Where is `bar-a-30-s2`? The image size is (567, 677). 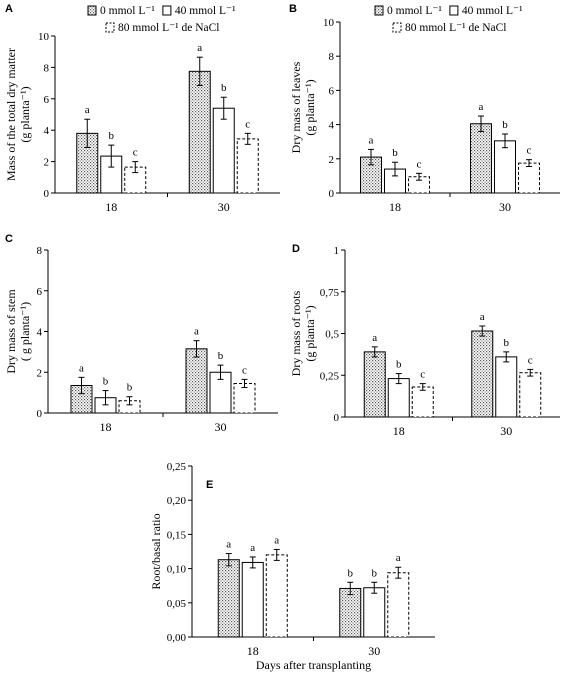 bar-a-30-s2 is located at coordinates (247, 166).